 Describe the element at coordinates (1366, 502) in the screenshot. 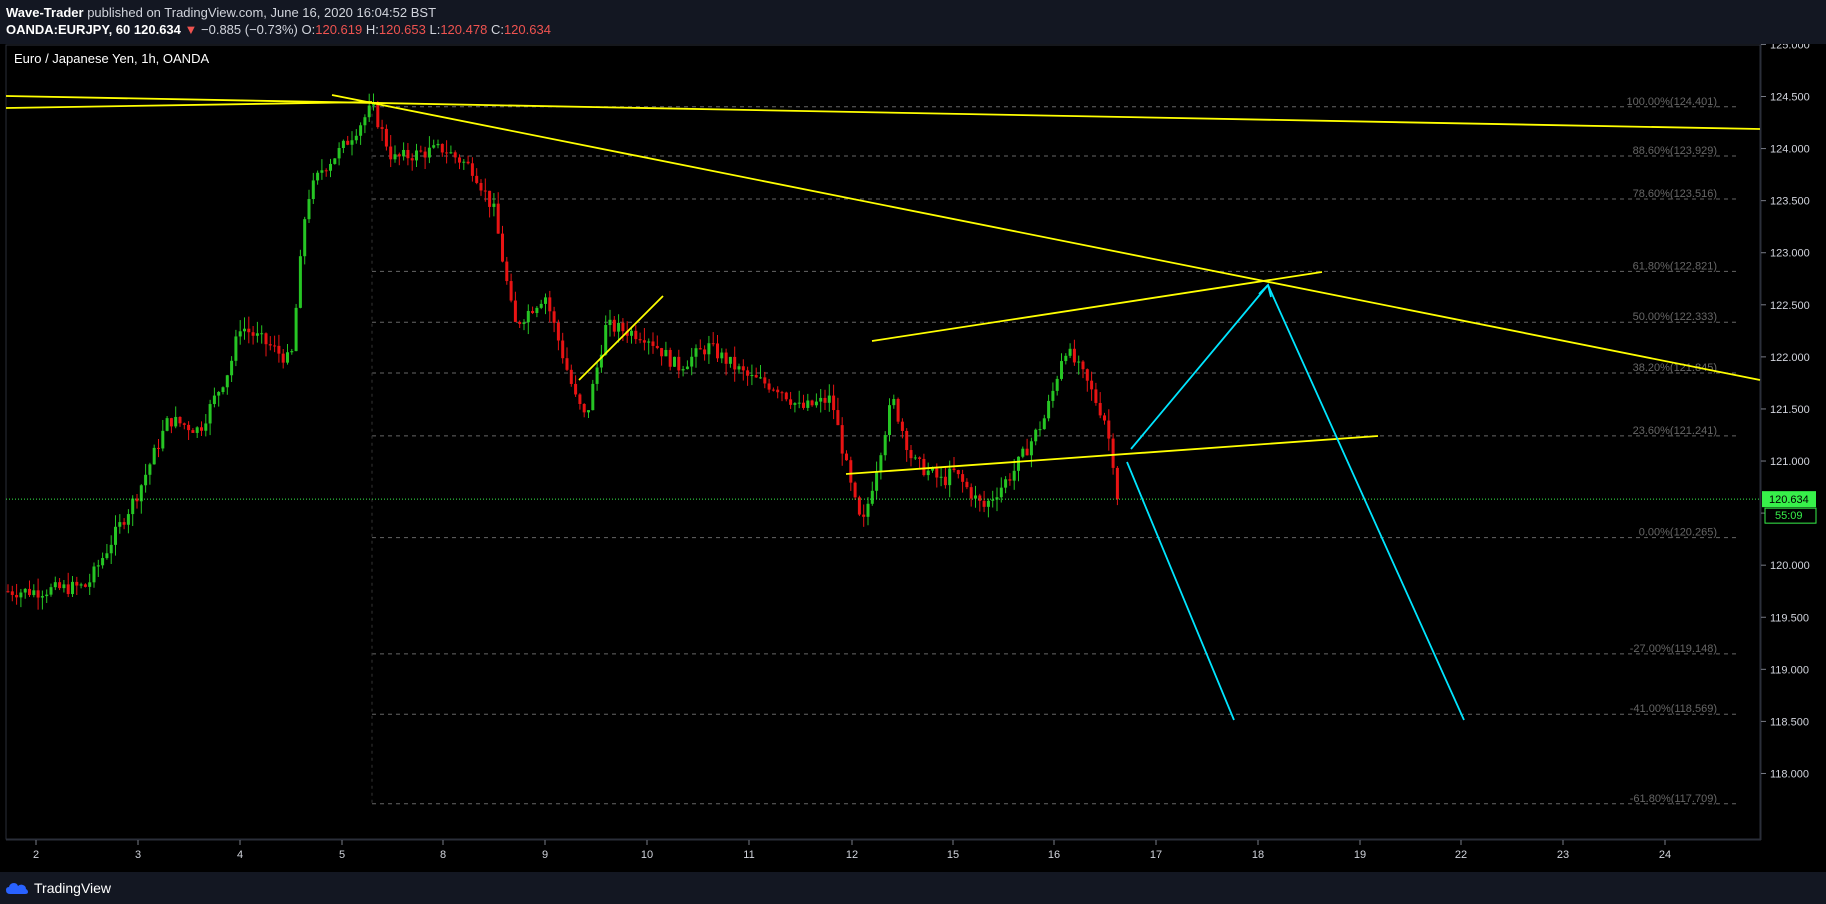

I see `projection-down-arrow` at that location.